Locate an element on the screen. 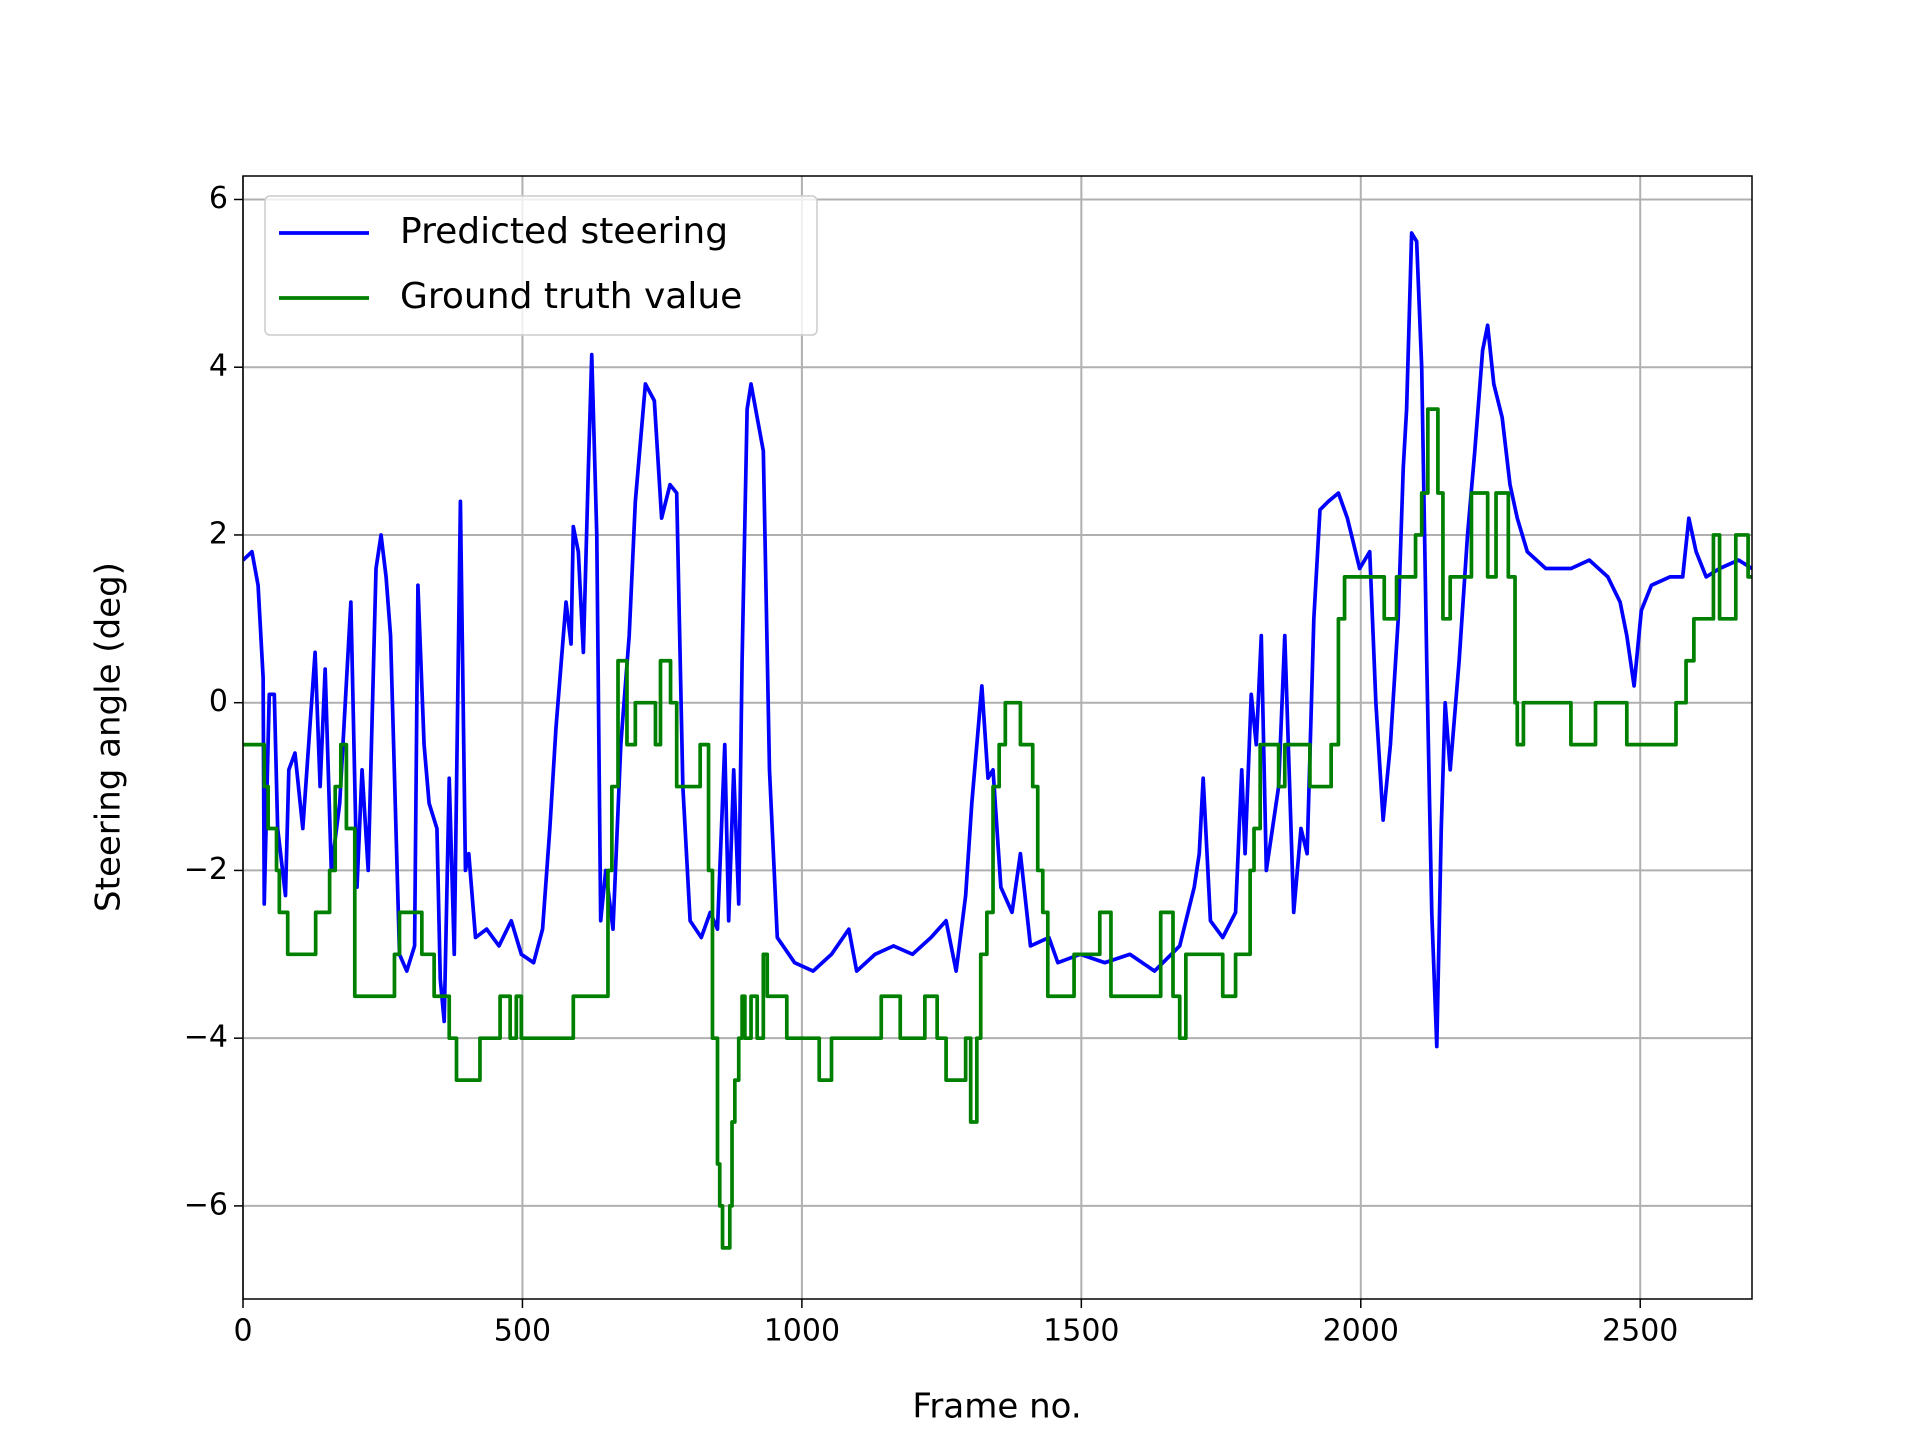 The width and height of the screenshot is (1920, 1440). x-tick-label: 500 is located at coordinates (522, 1331).